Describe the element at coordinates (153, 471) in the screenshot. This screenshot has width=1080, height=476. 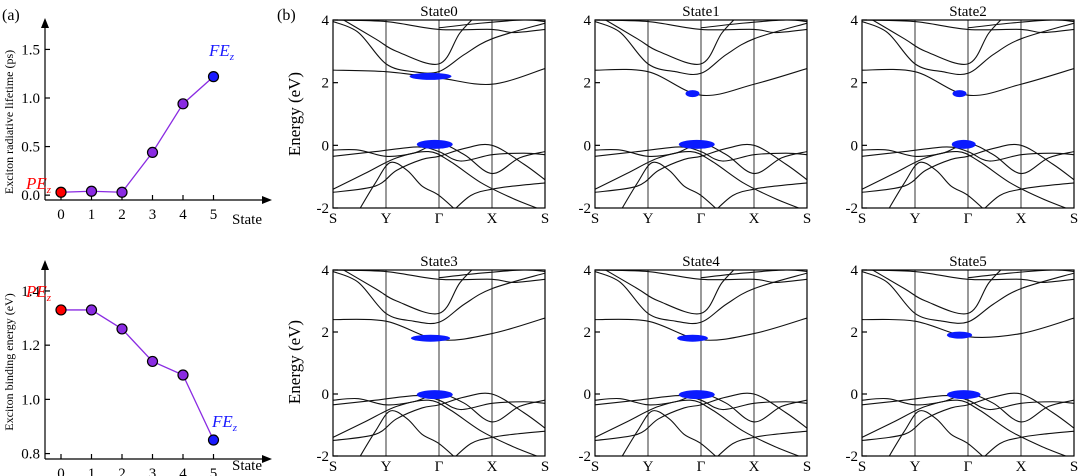
I see `binding-chart-xtick-label: 3` at that location.